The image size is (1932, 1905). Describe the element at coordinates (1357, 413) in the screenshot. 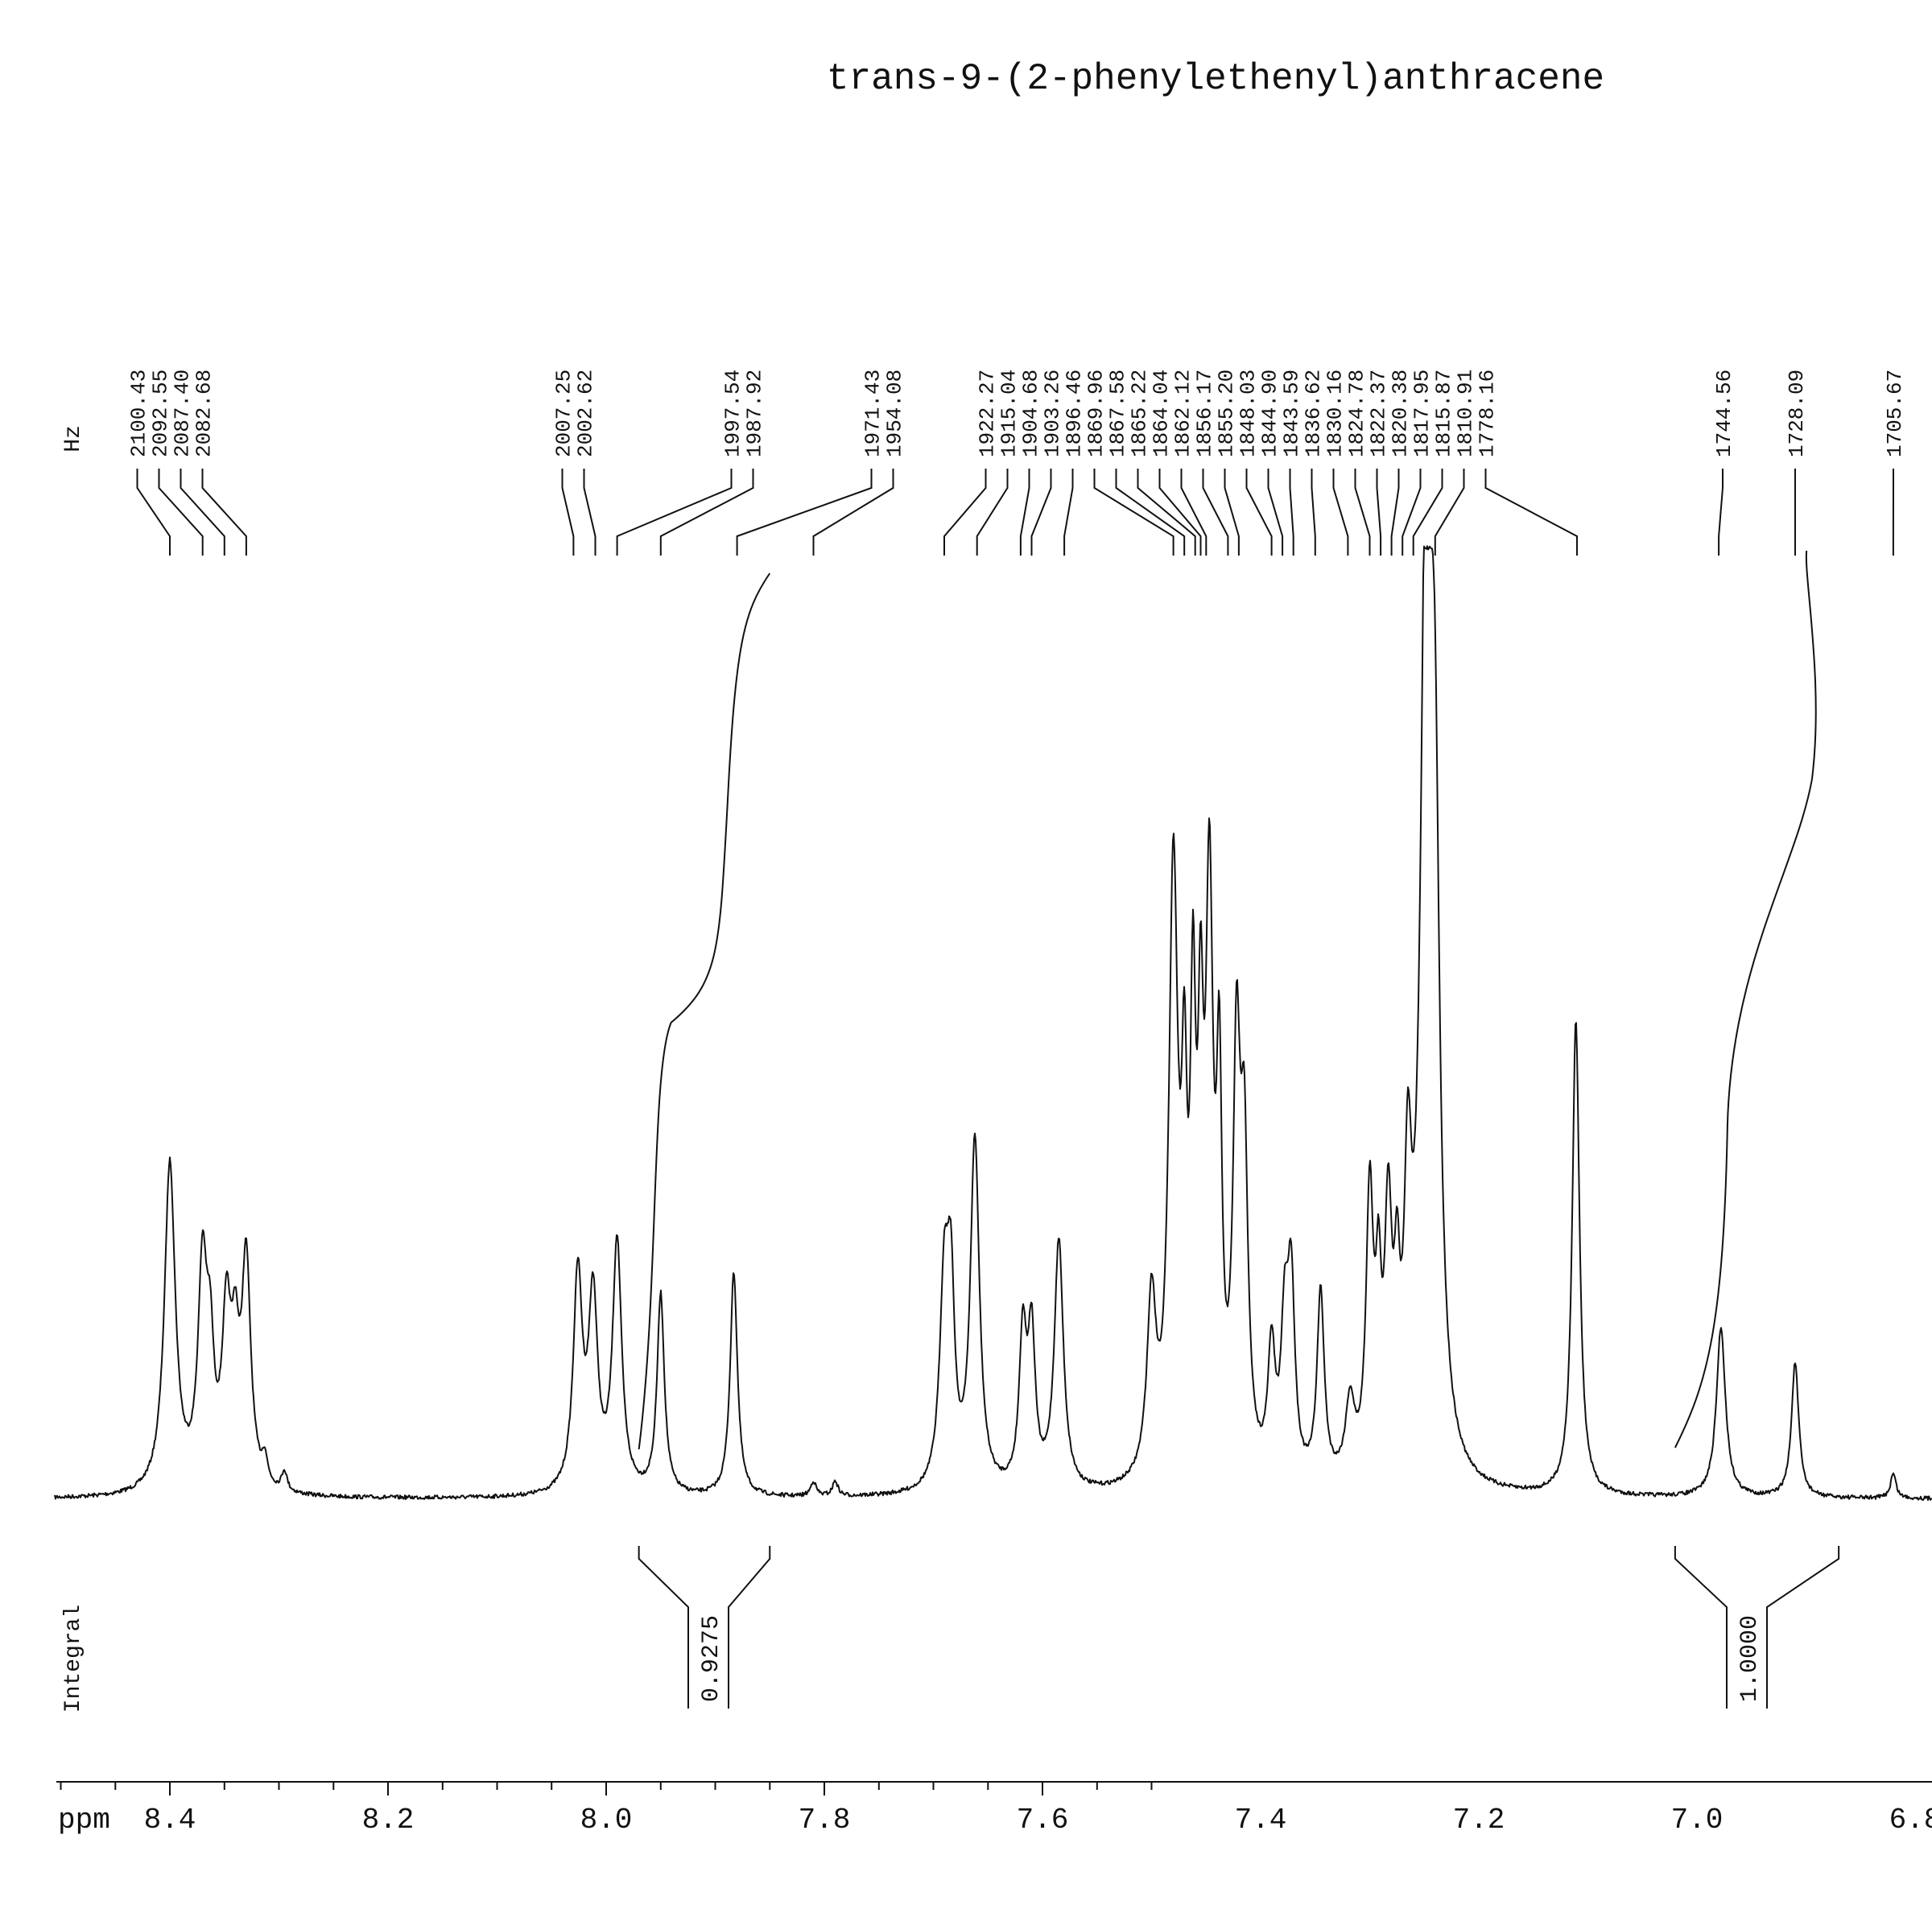

I see `peak-label: 1824.78` at that location.